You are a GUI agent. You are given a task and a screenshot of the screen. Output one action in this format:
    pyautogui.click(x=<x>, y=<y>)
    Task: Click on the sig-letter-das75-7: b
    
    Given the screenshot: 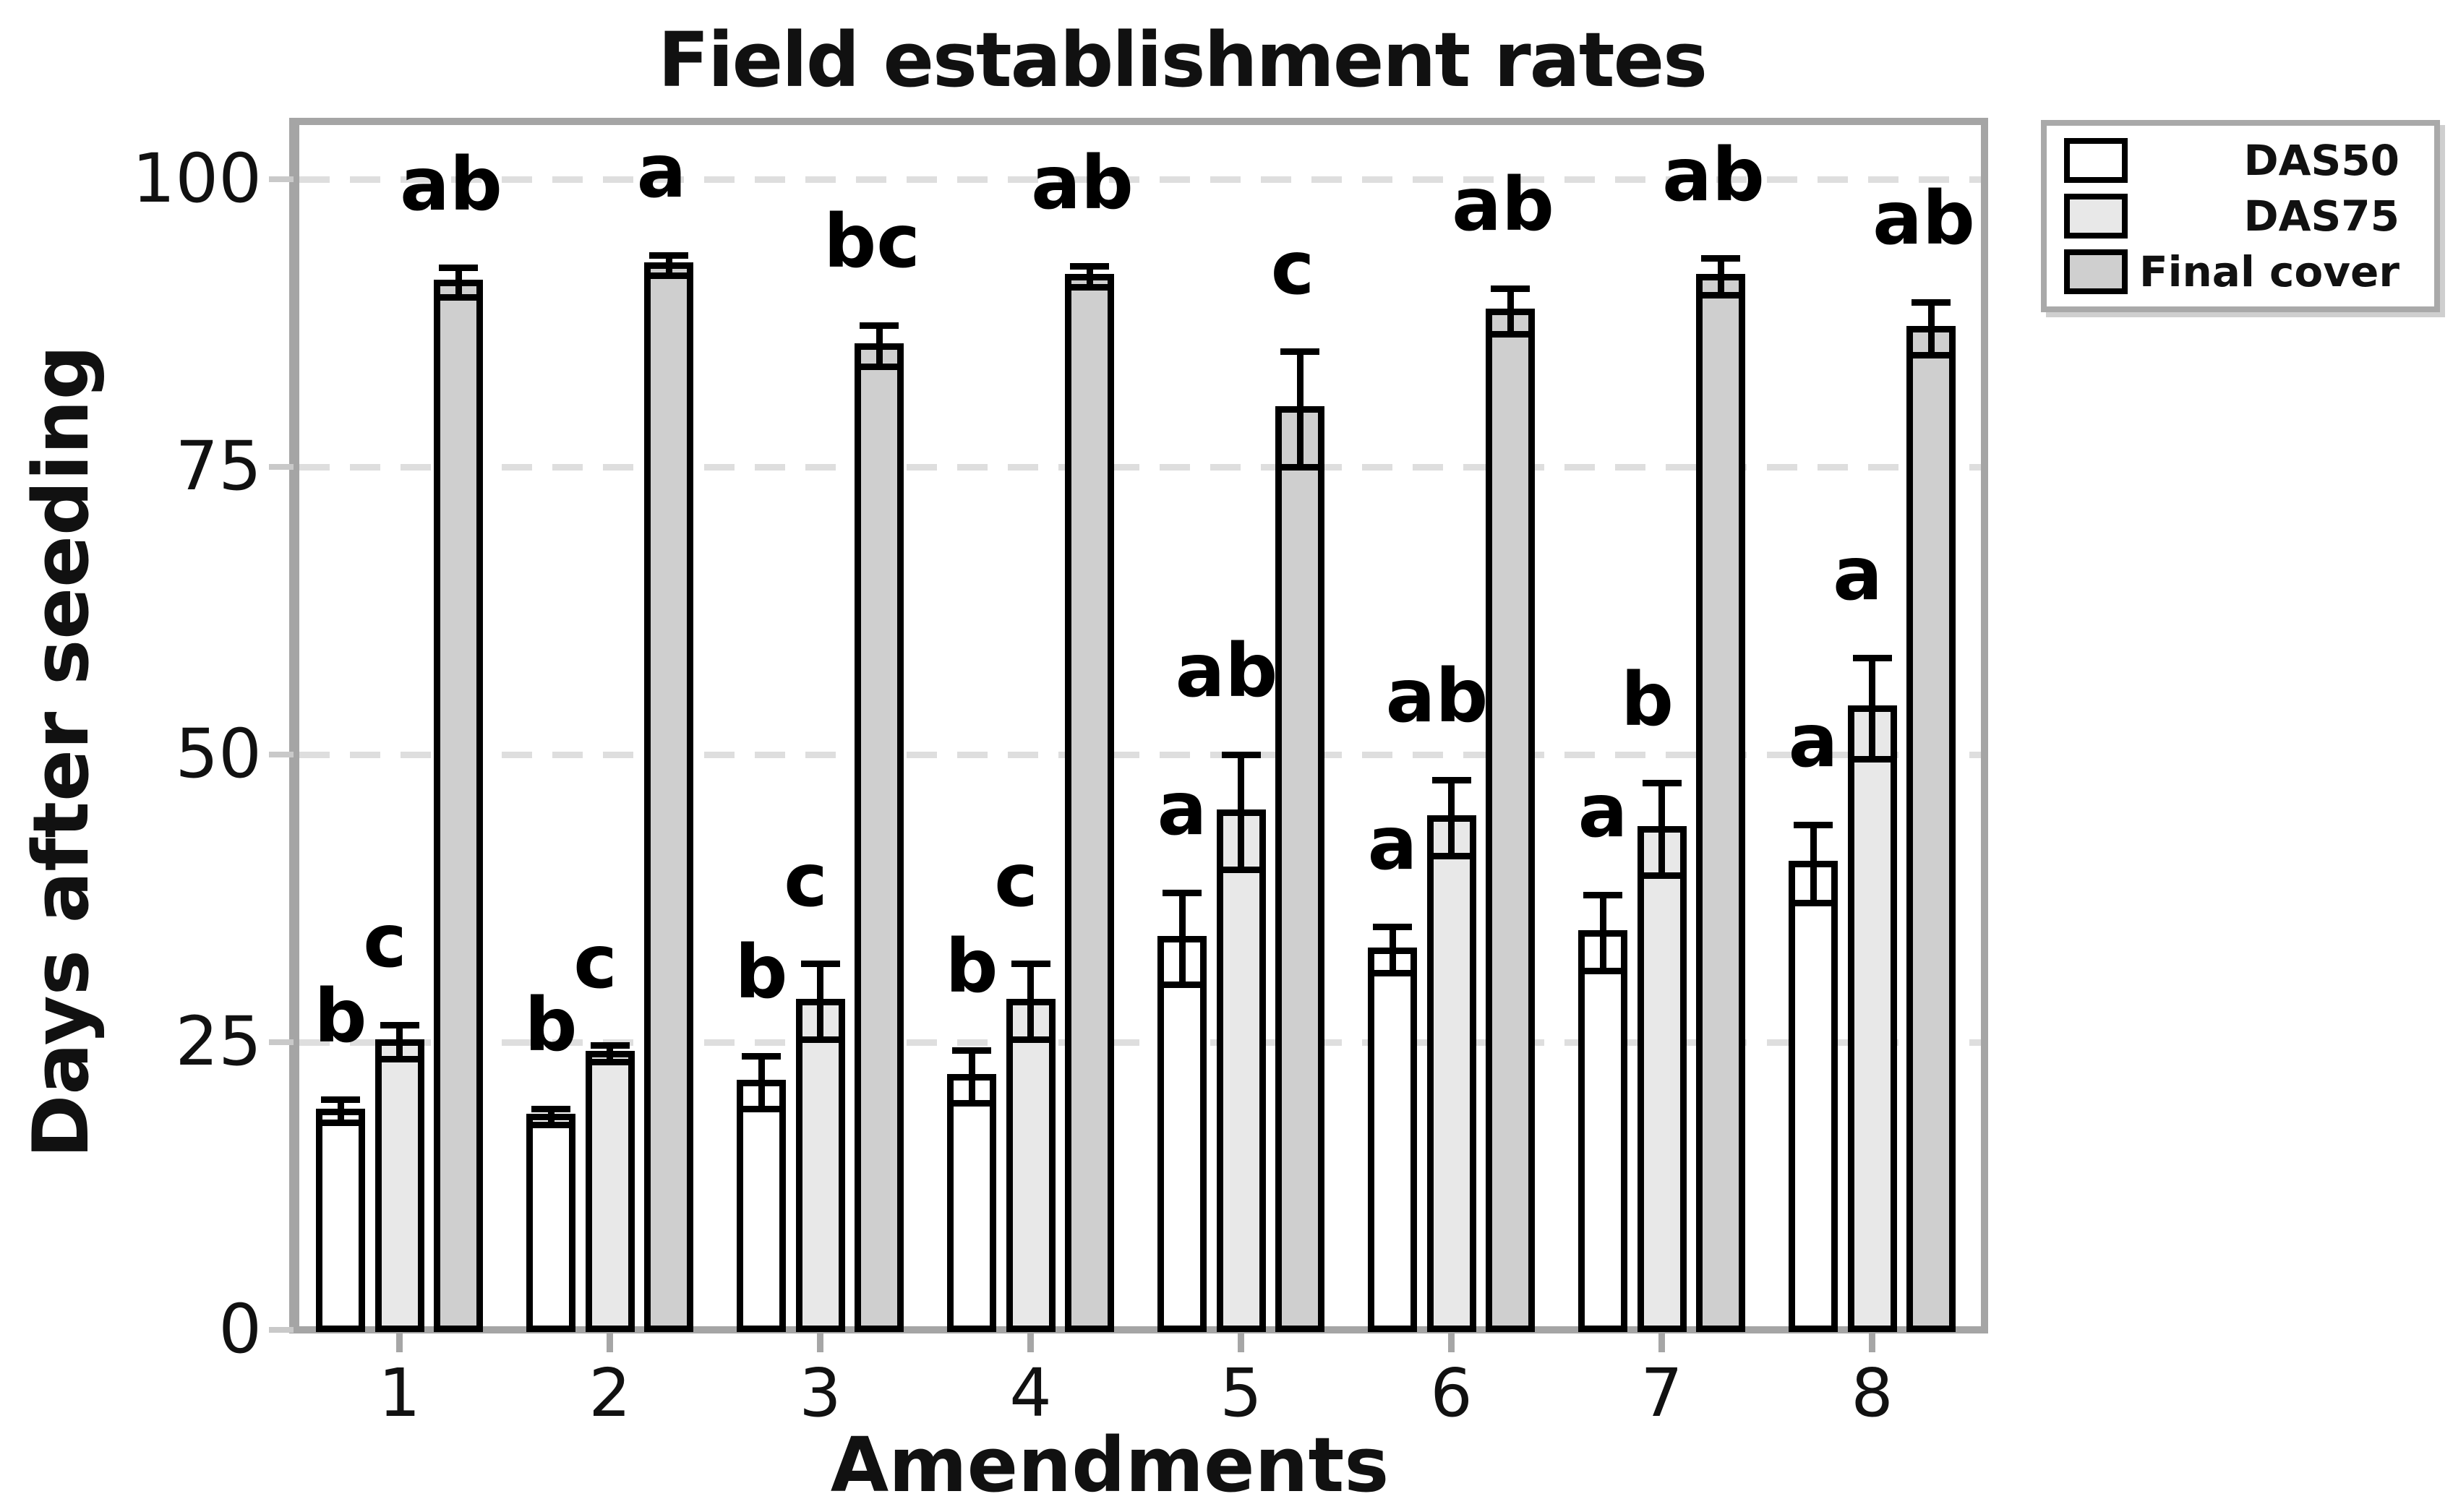 What is the action you would take?
    pyautogui.click(x=1647, y=699)
    